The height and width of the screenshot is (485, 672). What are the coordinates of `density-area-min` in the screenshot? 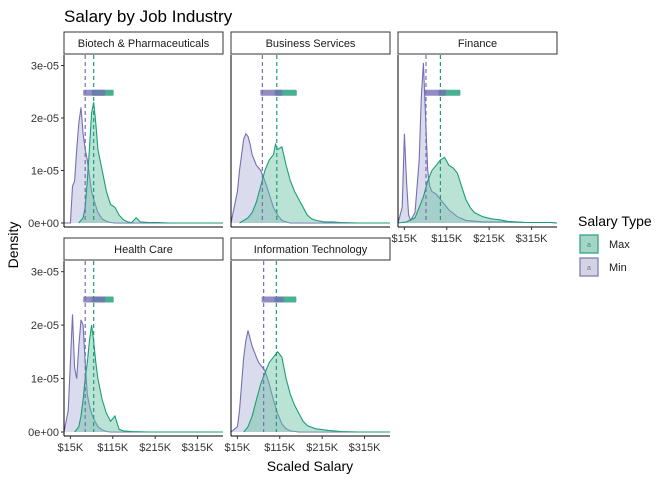 It's located at (310, 381).